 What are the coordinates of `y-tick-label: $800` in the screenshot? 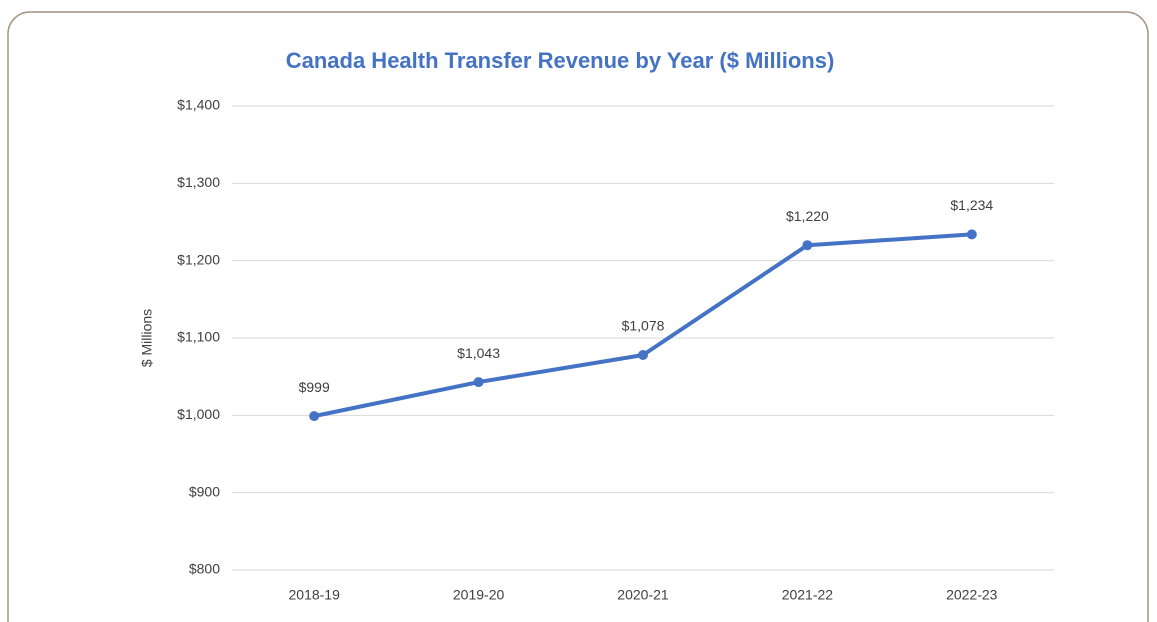 It's located at (204, 569).